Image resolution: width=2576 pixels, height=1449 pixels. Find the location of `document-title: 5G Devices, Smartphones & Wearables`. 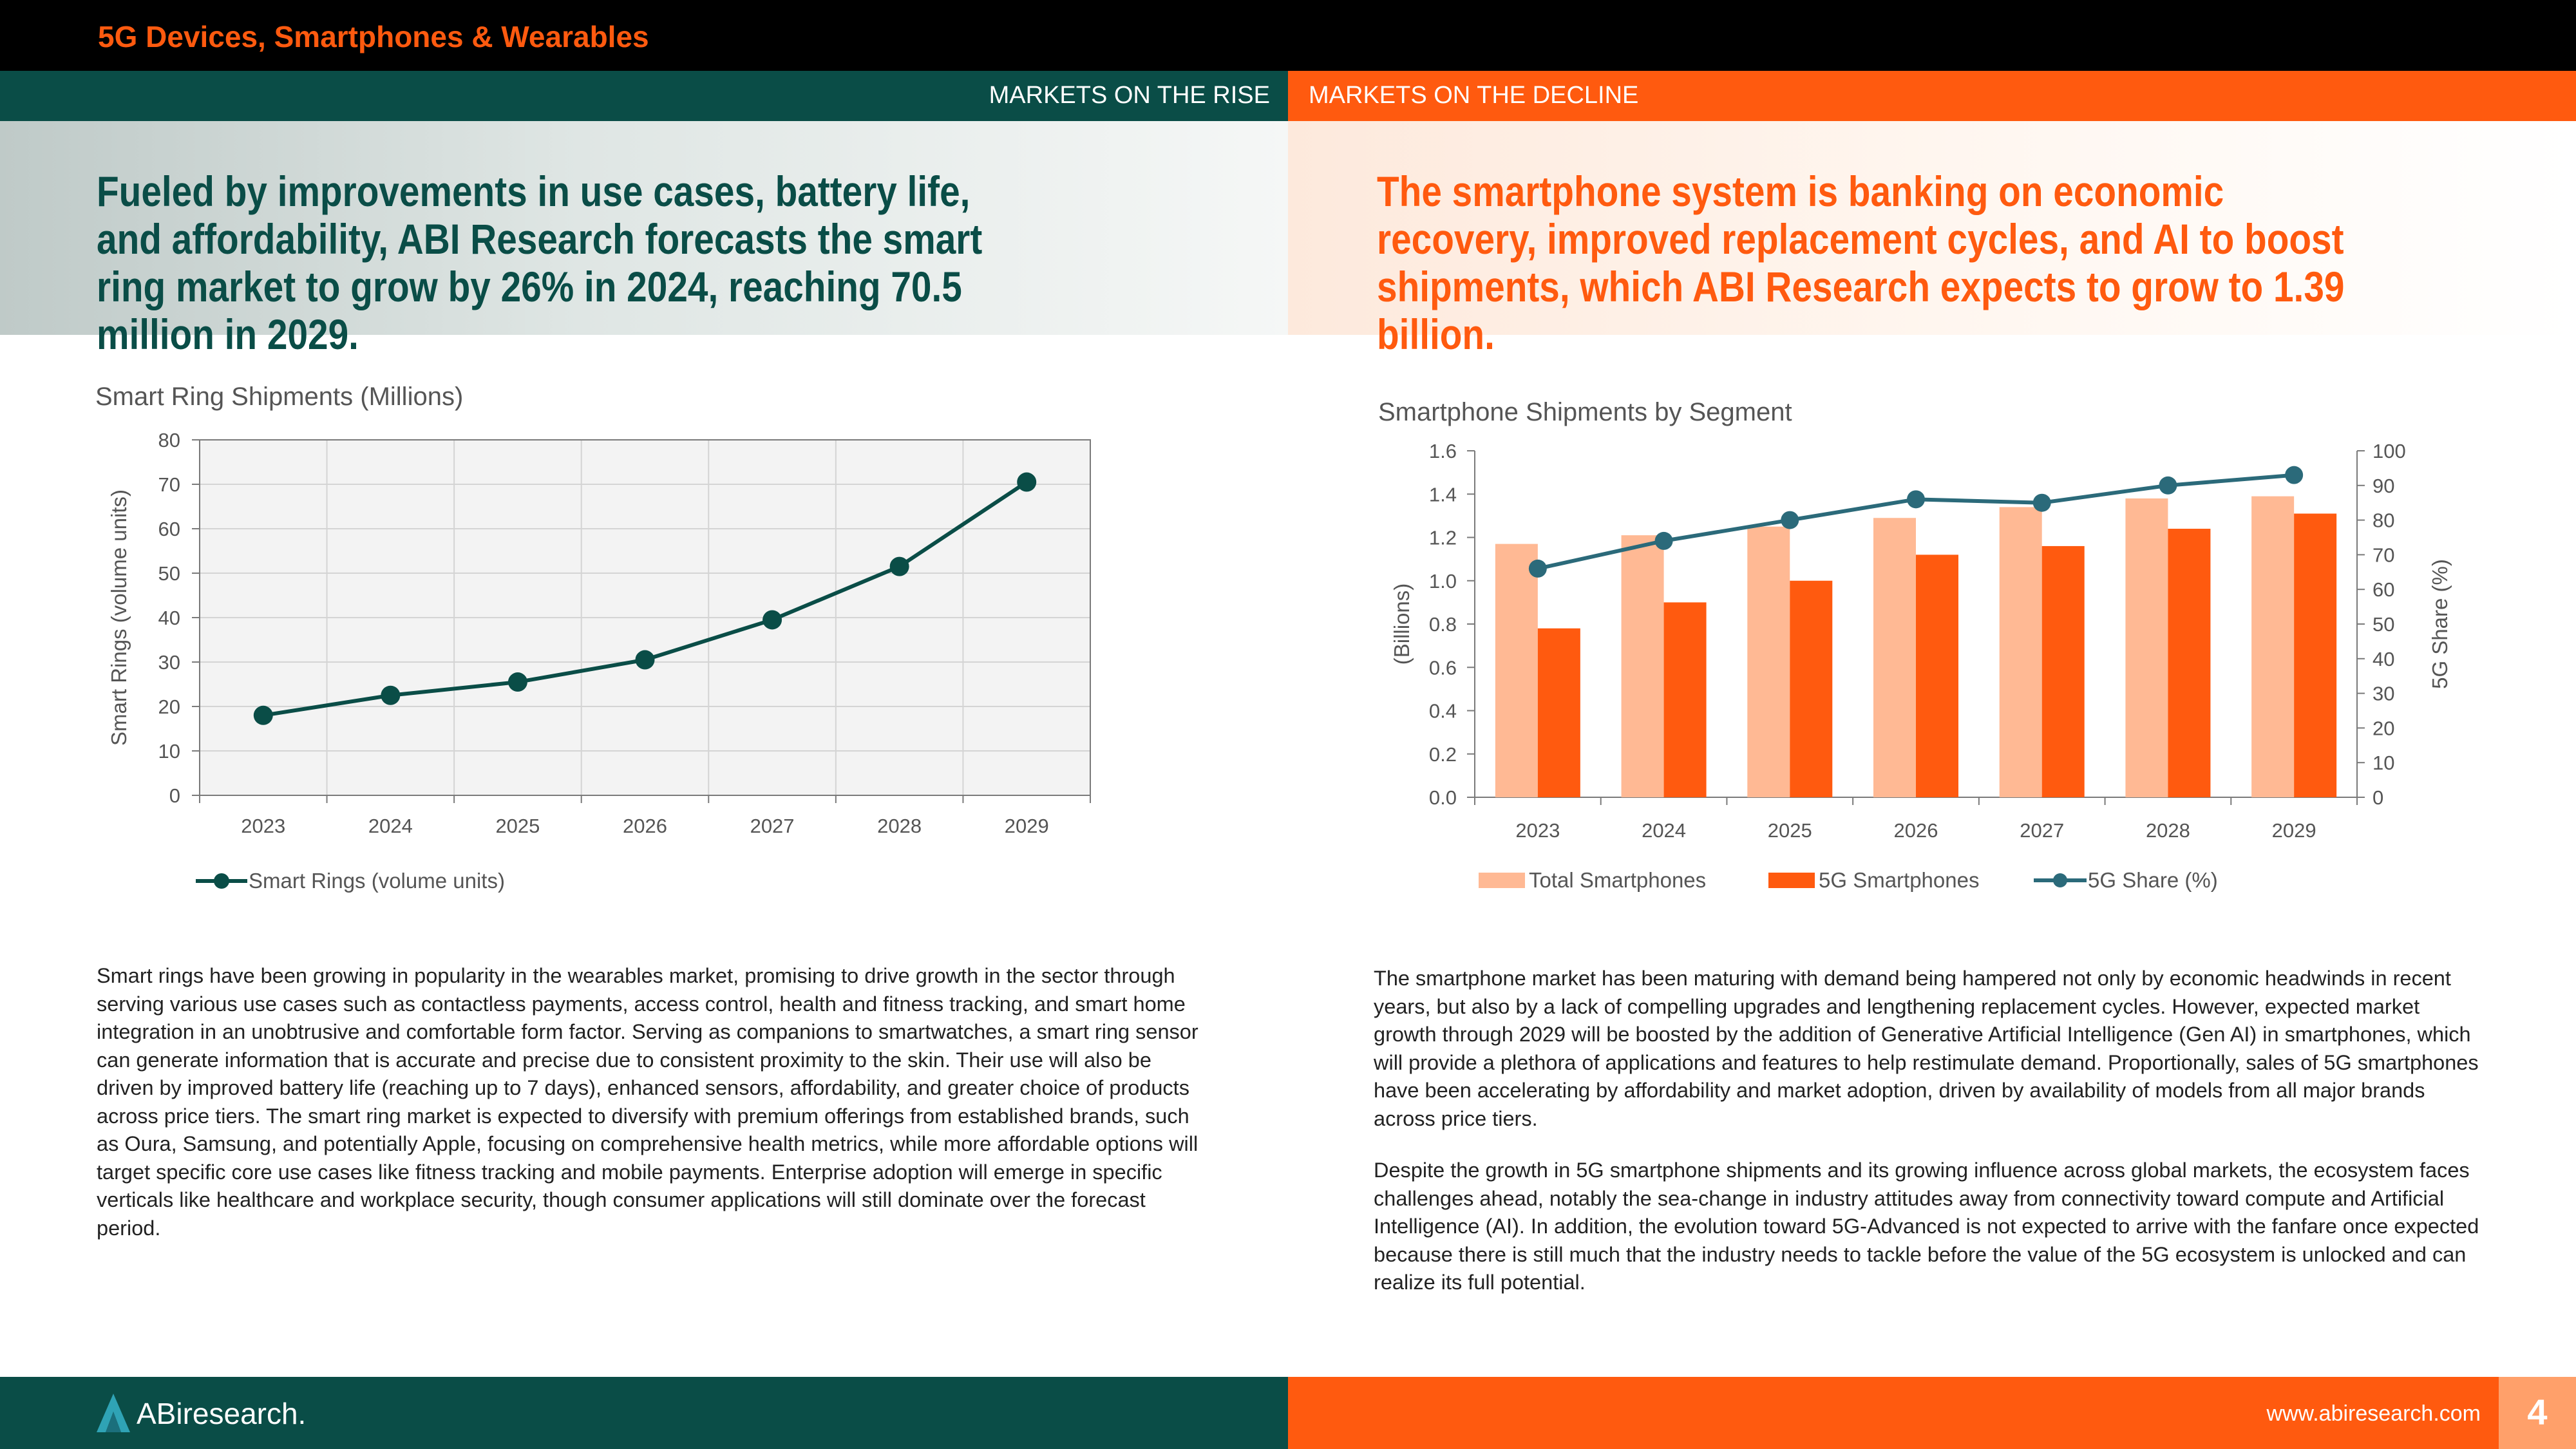

document-title: 5G Devices, Smartphones & Wearables is located at coordinates (373, 36).